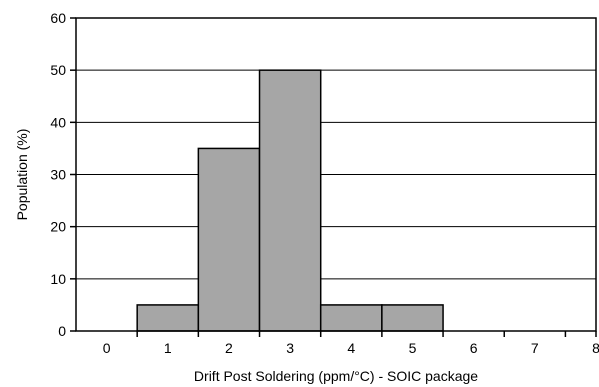  Describe the element at coordinates (535, 348) in the screenshot. I see `x-tick-label: 7` at that location.